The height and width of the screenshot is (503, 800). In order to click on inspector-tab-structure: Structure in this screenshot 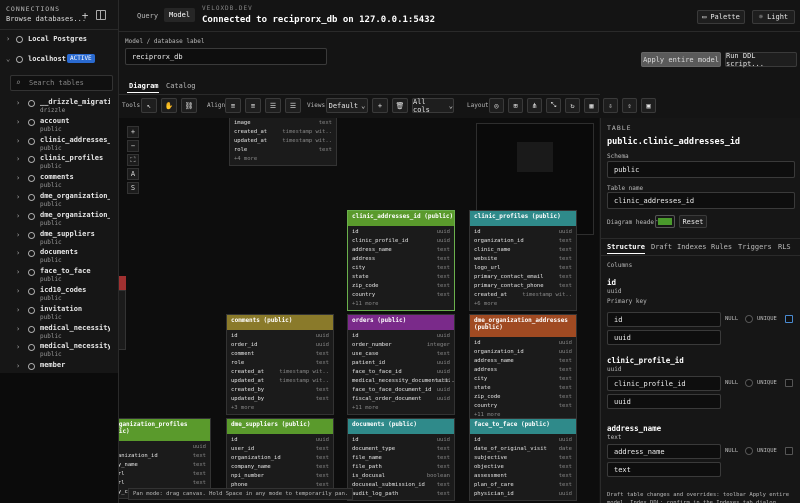, I will do `click(626, 247)`.